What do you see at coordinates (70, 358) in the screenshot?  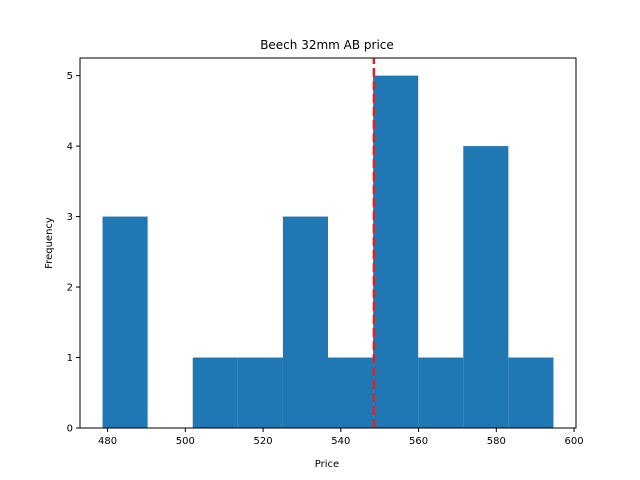 I see `y-tick-label: 1` at bounding box center [70, 358].